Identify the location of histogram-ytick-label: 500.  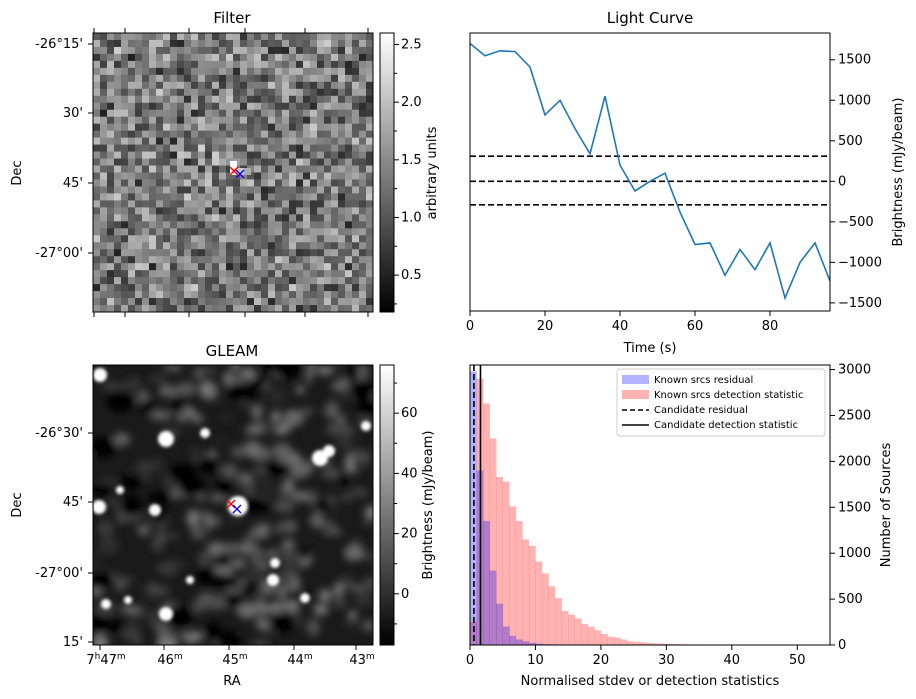
(850, 599).